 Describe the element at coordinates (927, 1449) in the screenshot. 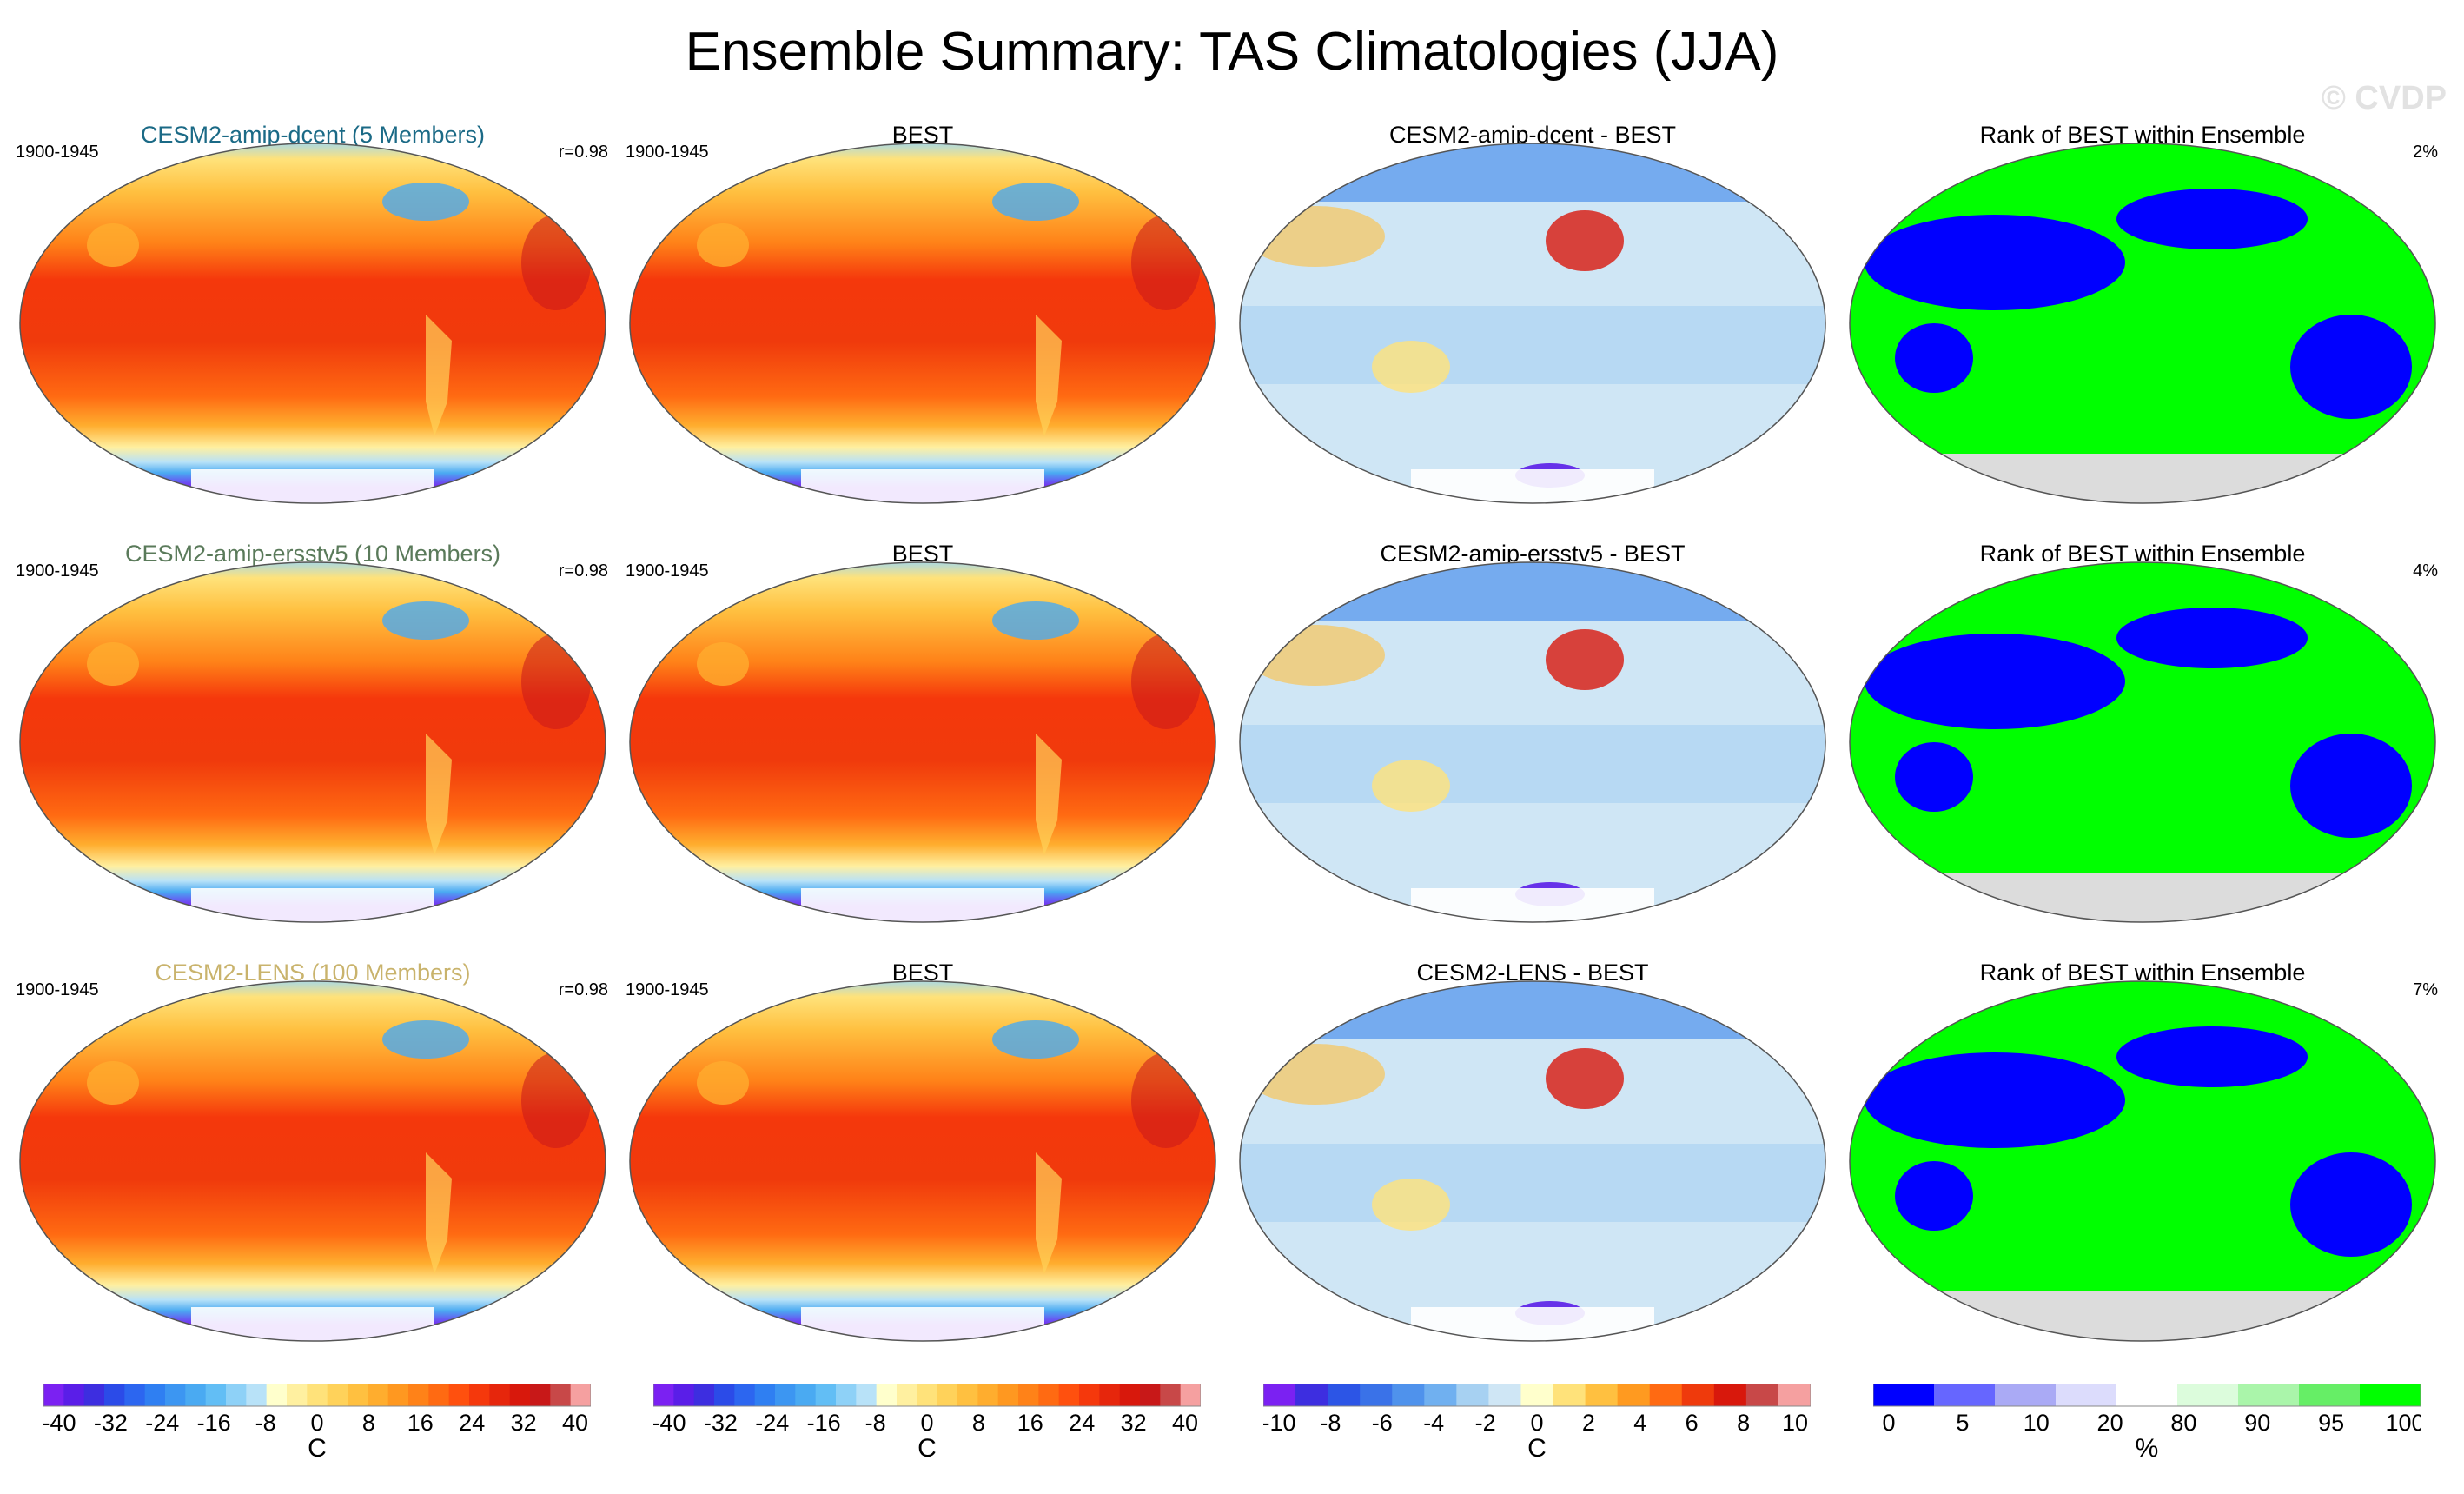

I see `colorbar-unit: C` at that location.